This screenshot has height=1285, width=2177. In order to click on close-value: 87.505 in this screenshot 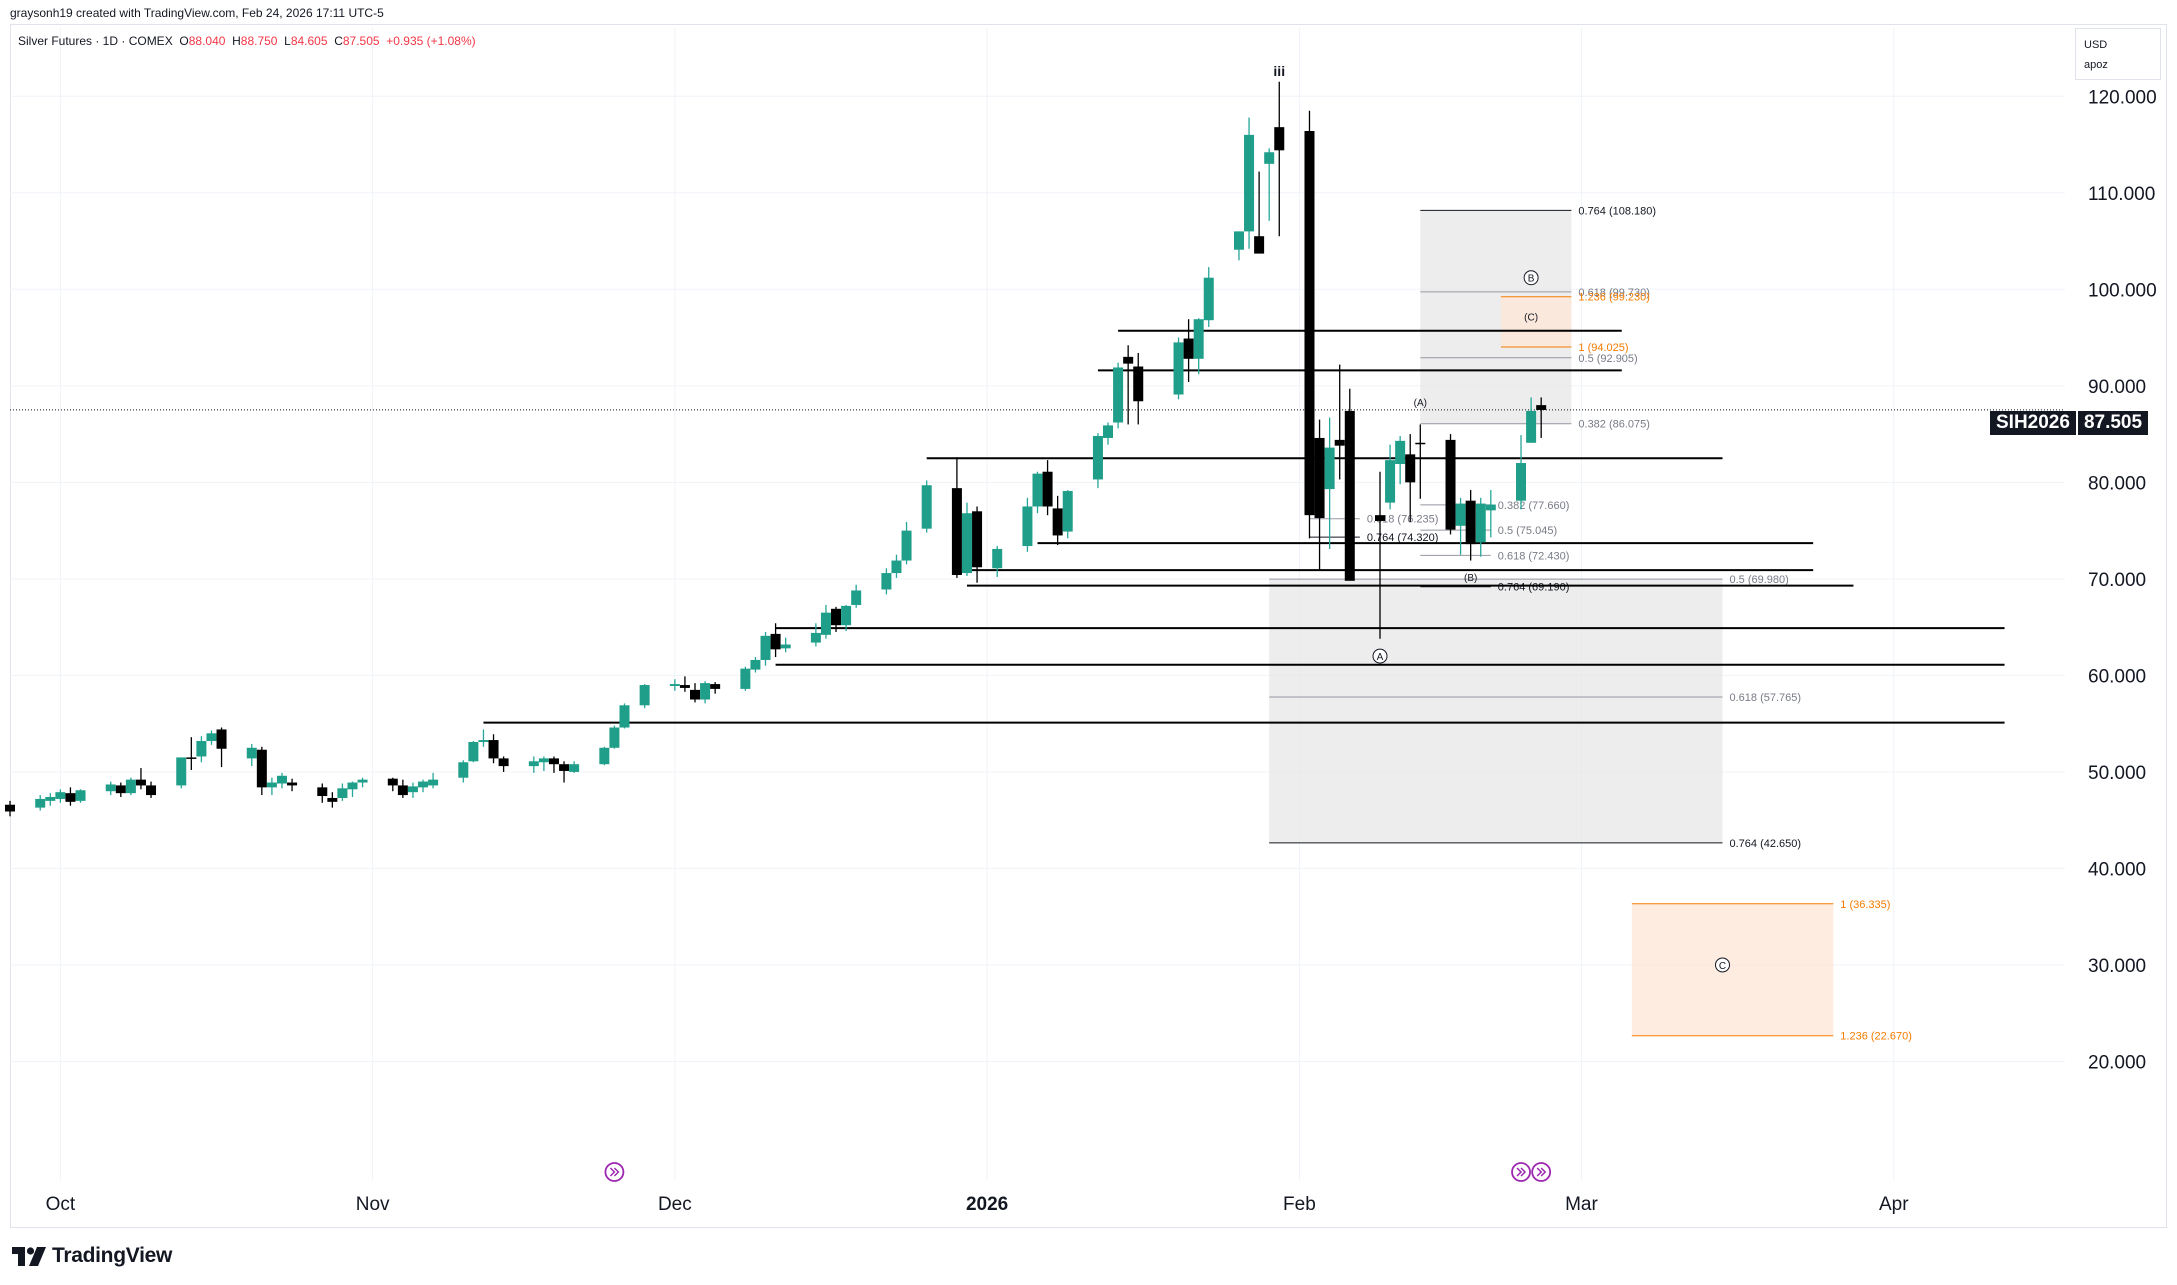, I will do `click(361, 41)`.